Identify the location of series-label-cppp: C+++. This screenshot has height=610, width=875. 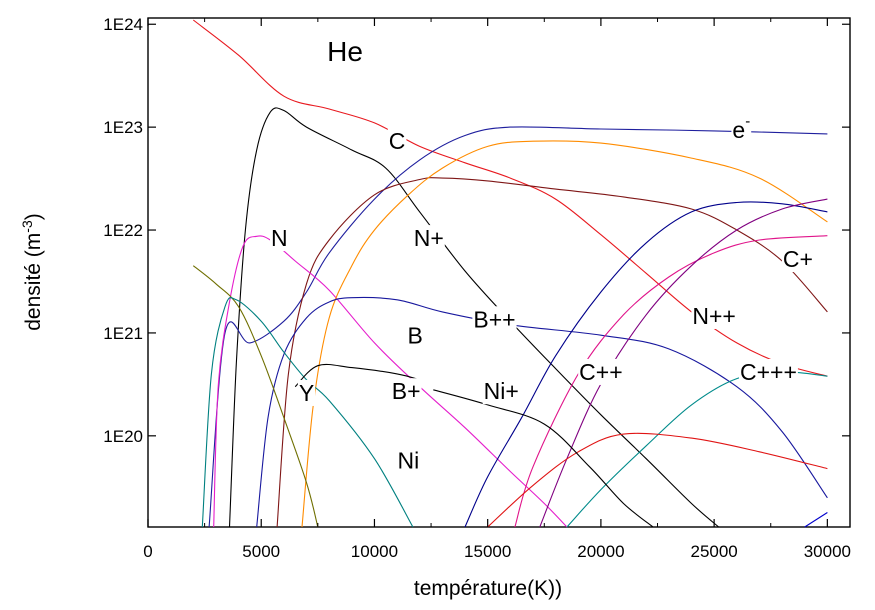
(768, 372).